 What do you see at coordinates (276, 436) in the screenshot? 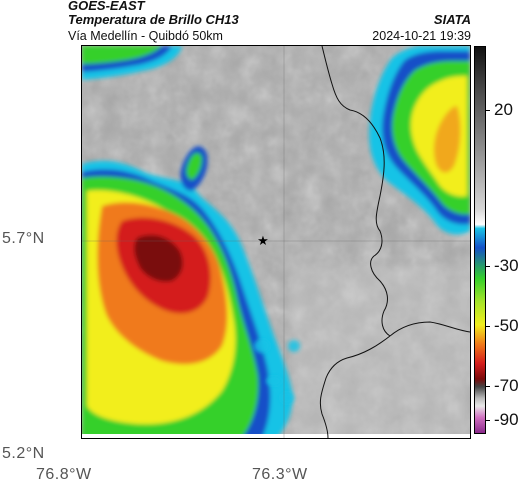
I see `no-data-band` at bounding box center [276, 436].